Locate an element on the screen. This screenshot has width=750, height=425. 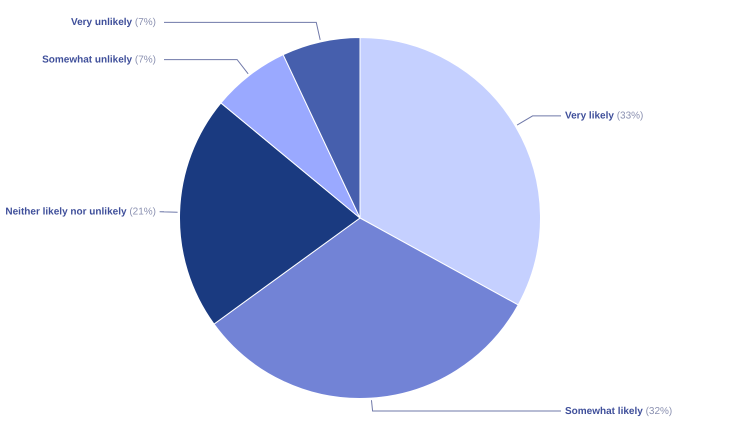
slice-label: Somewhat likely is located at coordinates (604, 411).